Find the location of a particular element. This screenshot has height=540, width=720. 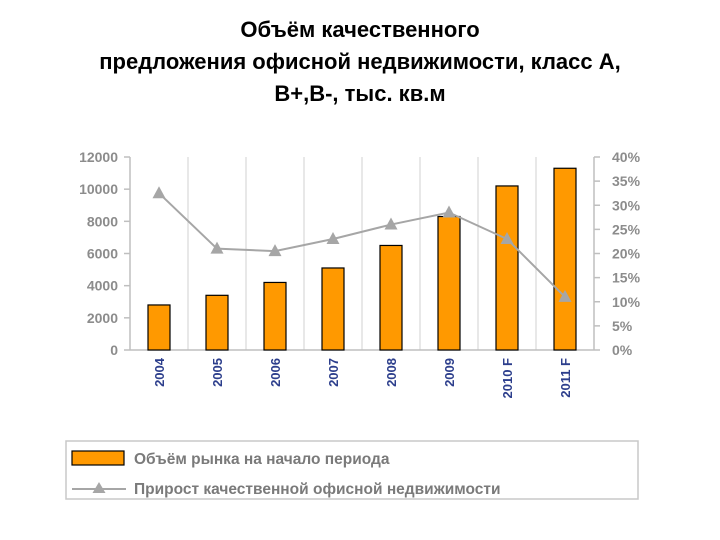

left-tick-label: 0 is located at coordinates (114, 350).